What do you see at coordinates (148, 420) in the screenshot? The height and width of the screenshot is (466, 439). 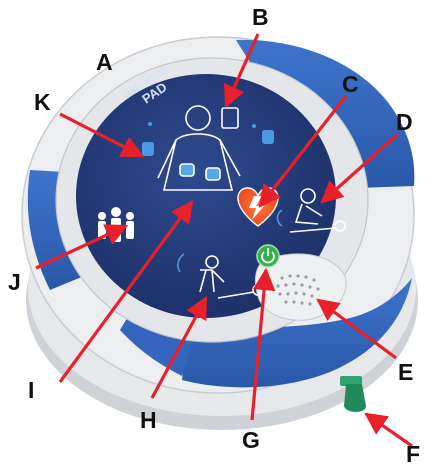 I see `callout-label-h: H` at bounding box center [148, 420].